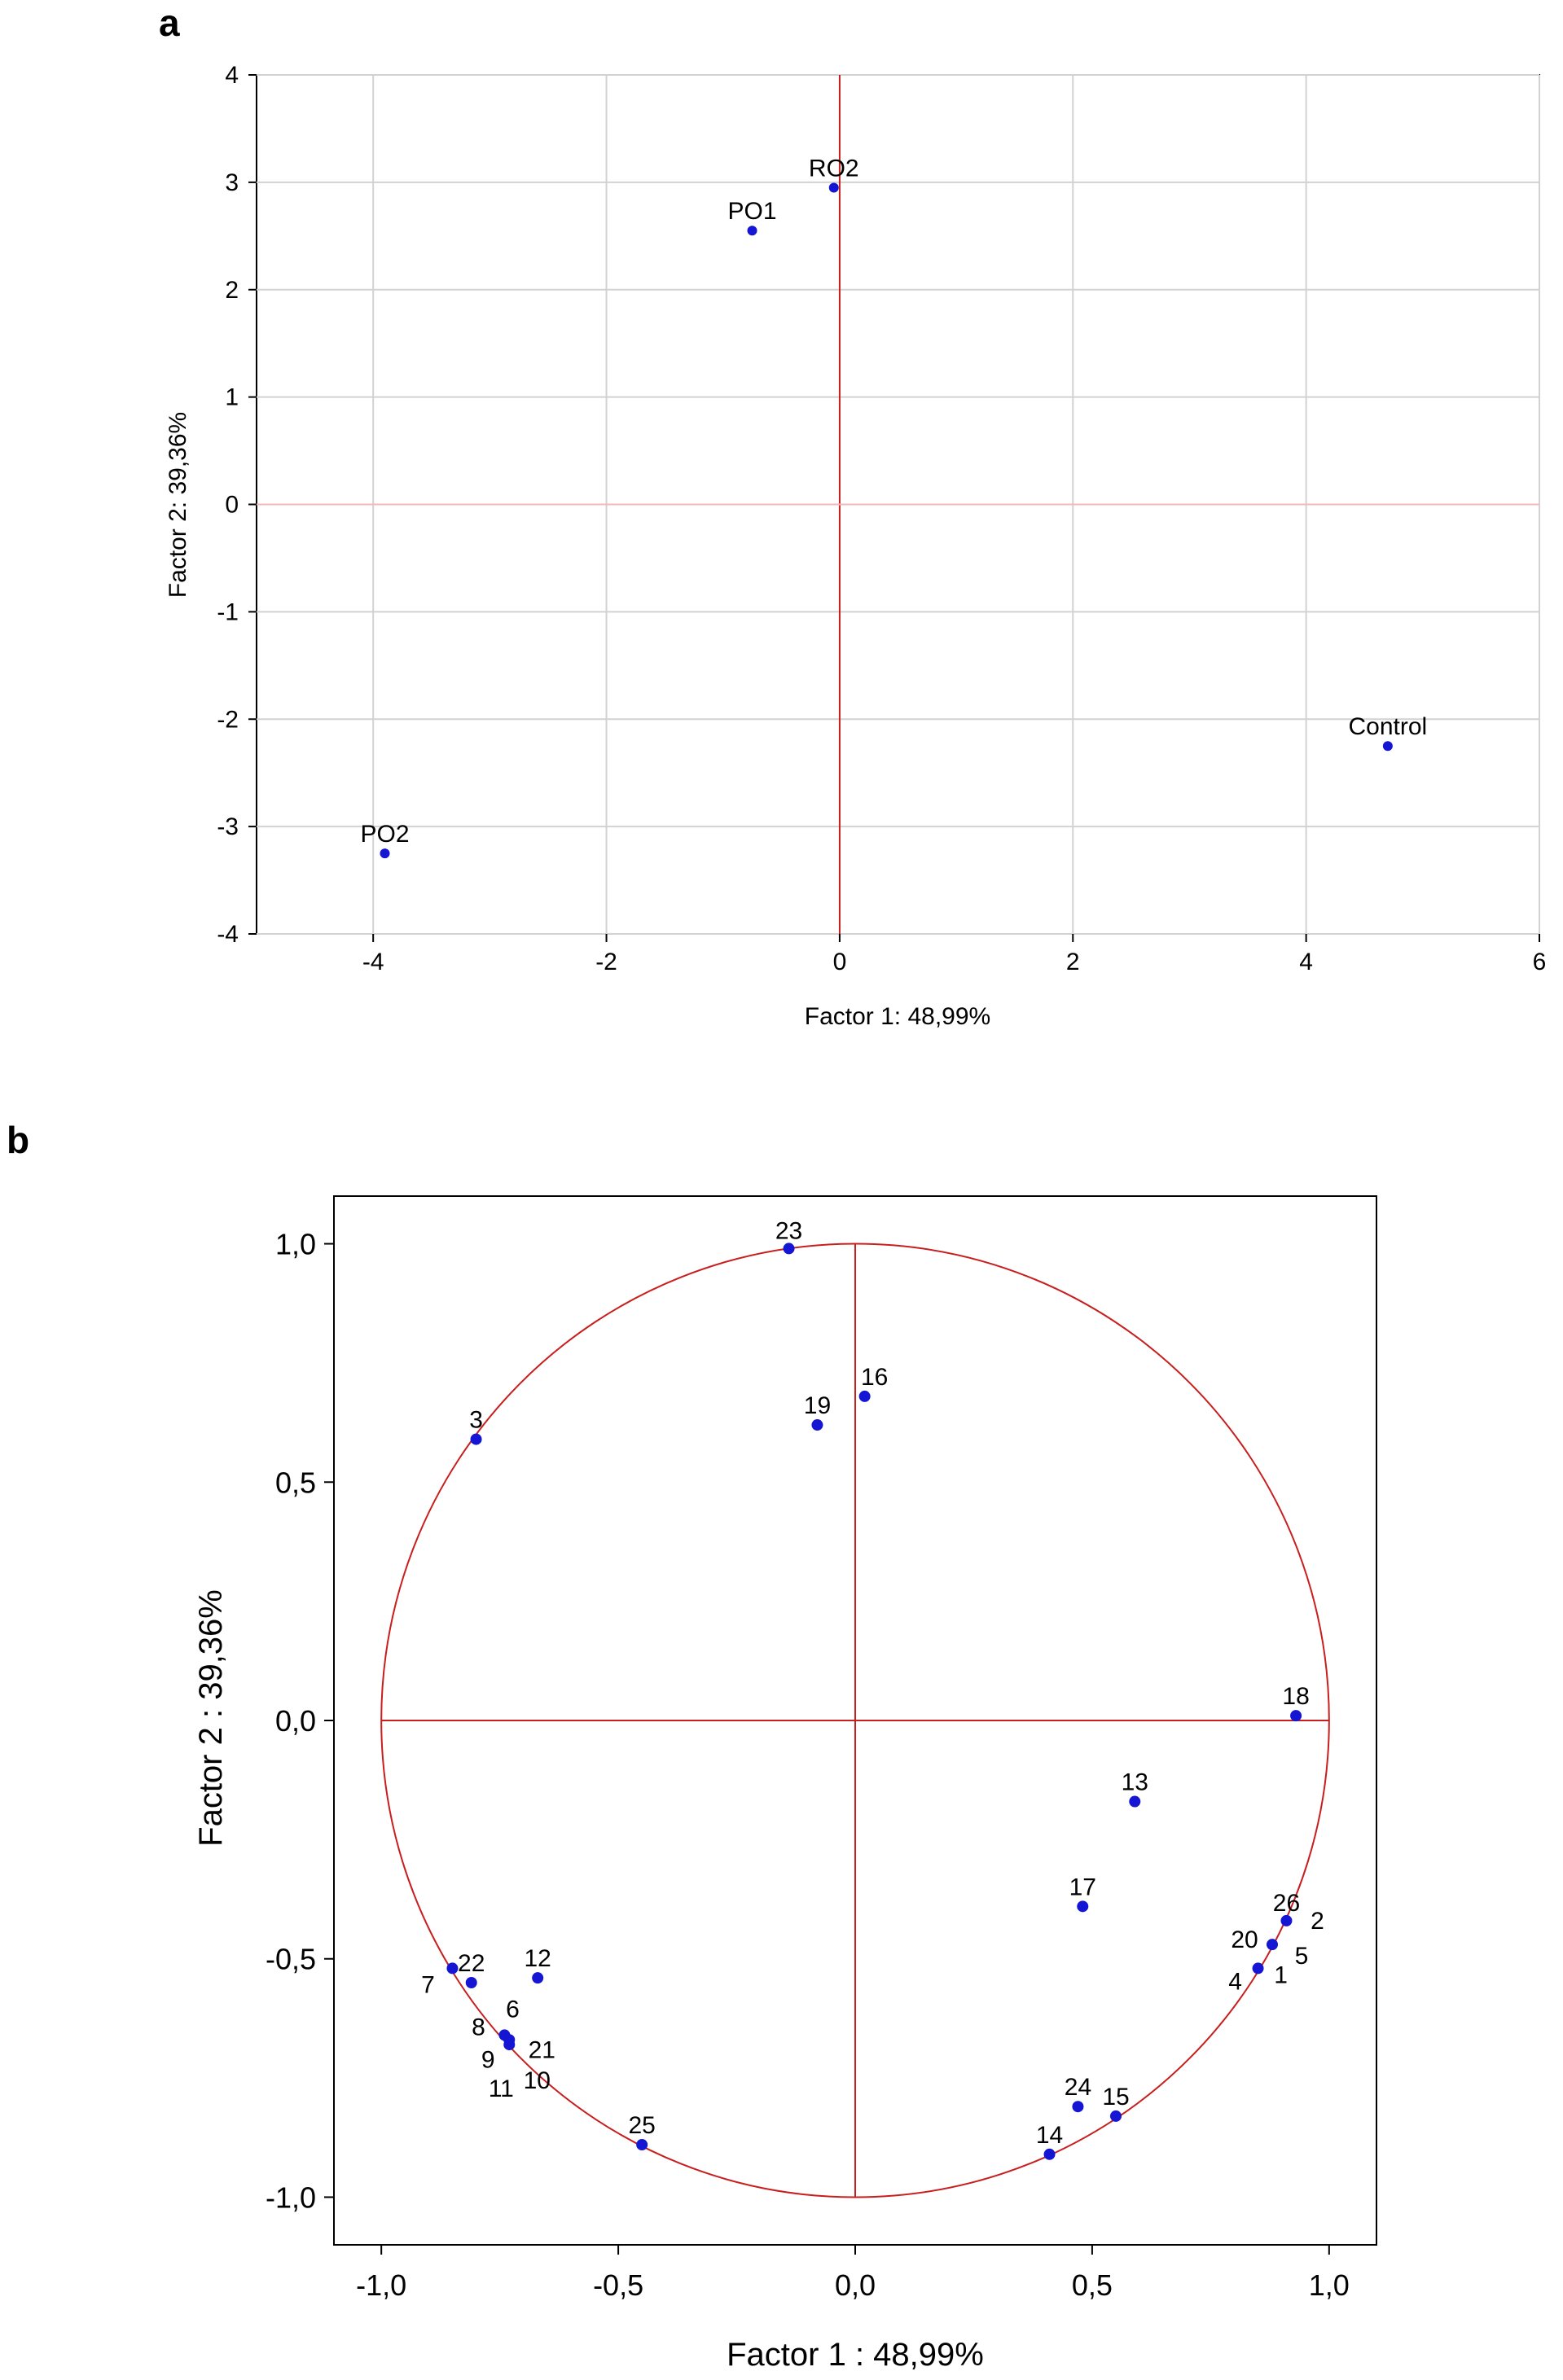 Image resolution: width=1563 pixels, height=2380 pixels. Describe the element at coordinates (788, 1230) in the screenshot. I see `plot-b-point-label: 23` at that location.